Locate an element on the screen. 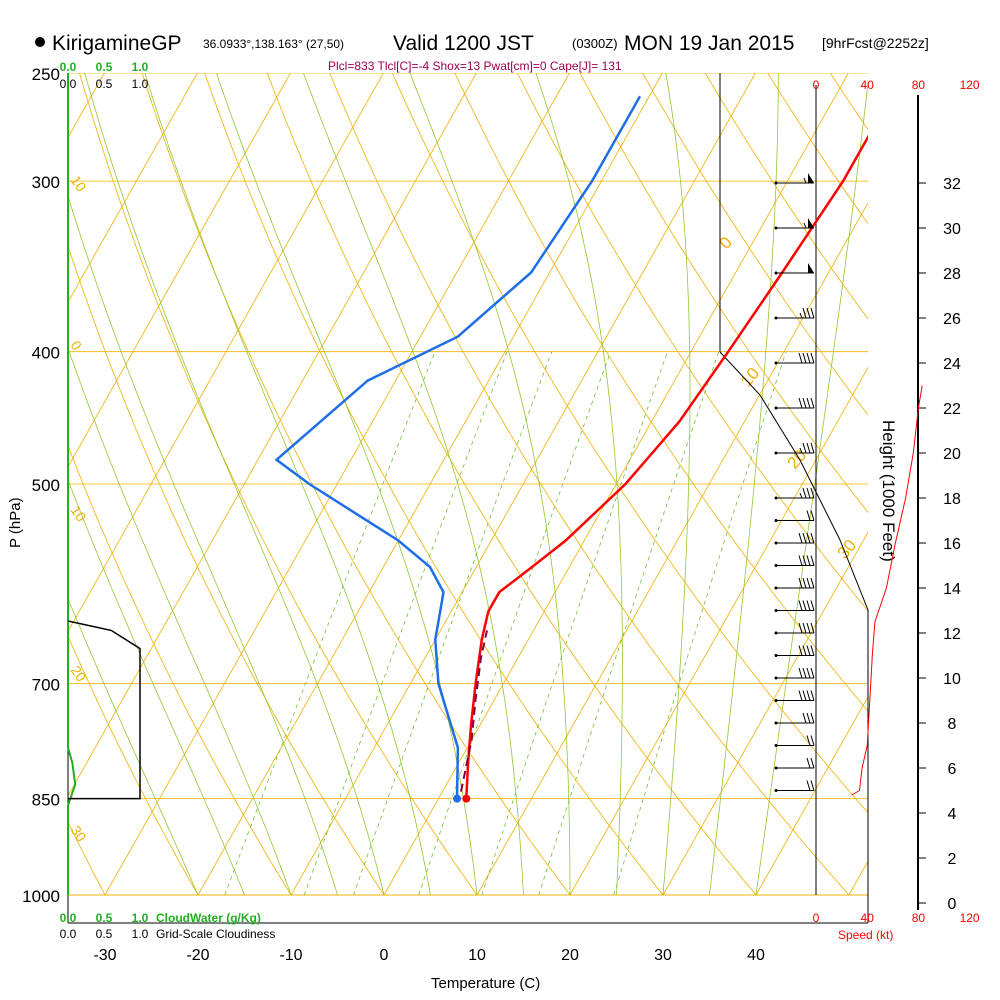  mixing-ratio-label: 12 is located at coordinates (546, 909).